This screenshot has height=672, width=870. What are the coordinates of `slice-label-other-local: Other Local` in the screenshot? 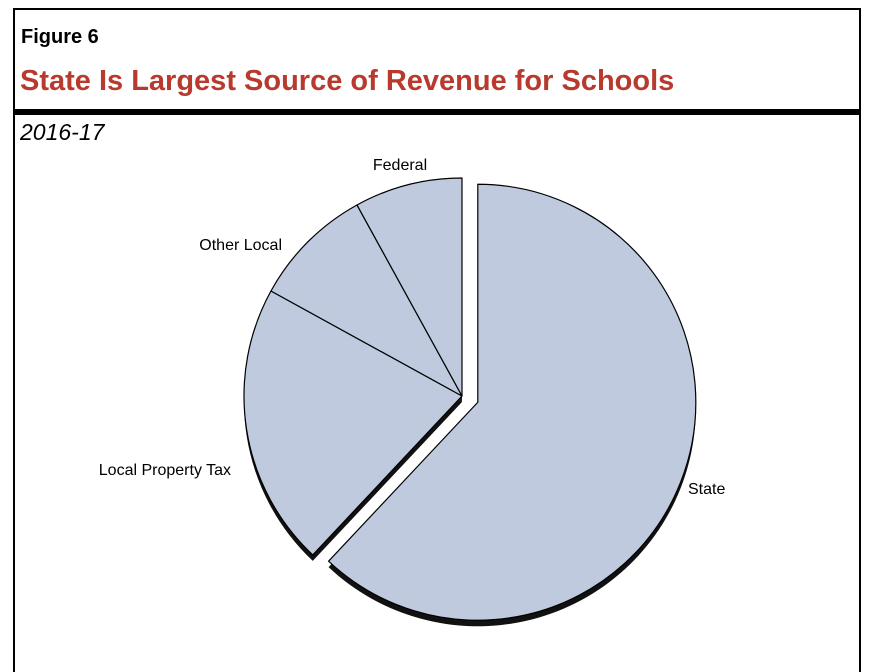 It's located at (240, 245).